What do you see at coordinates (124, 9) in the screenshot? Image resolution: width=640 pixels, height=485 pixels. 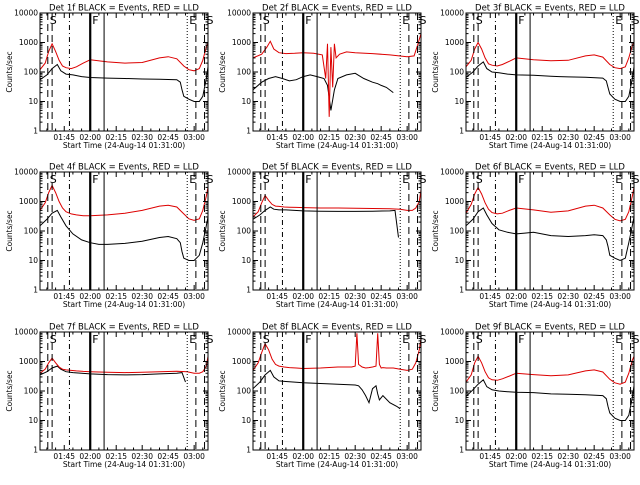 I see `panel-title: Det 1f BLACK = Events, RED = LLD` at bounding box center [124, 9].